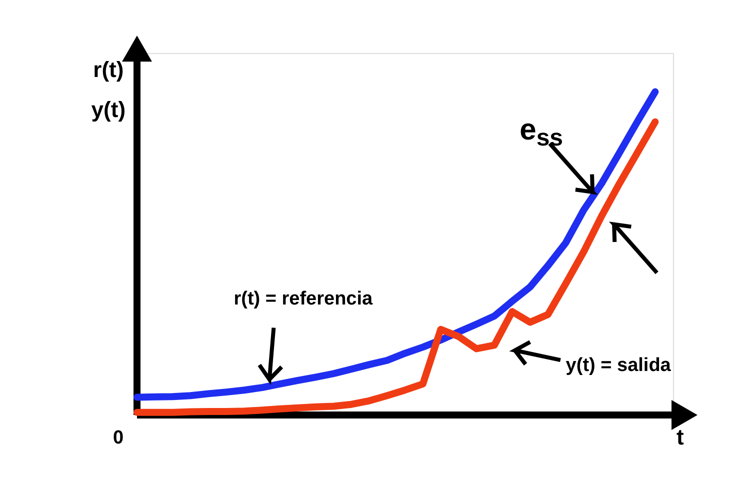 This screenshot has height=503, width=741. What do you see at coordinates (118, 438) in the screenshot?
I see `text: 0` at bounding box center [118, 438].